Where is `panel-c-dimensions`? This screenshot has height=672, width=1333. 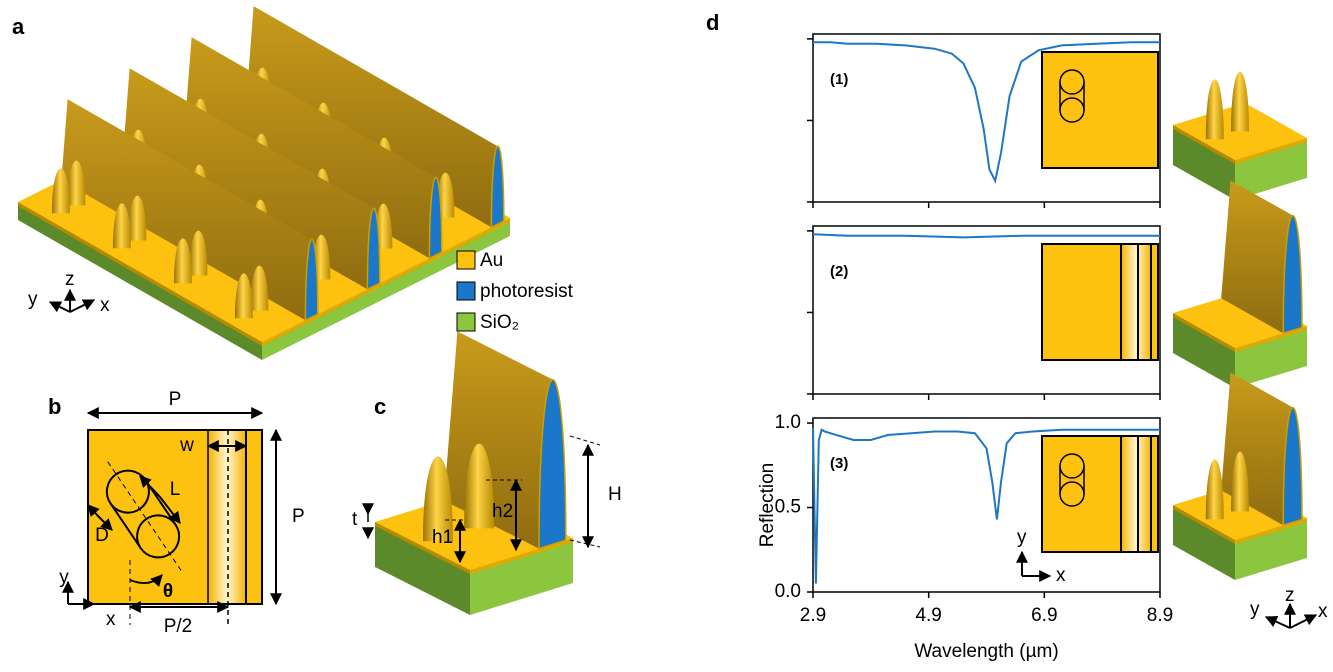 panel-c-dimensions is located at coordinates (481, 499).